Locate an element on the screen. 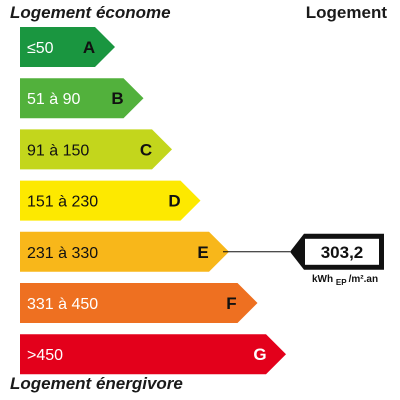 This screenshot has height=400, width=400. indicator-value-box is located at coordinates (342, 251).